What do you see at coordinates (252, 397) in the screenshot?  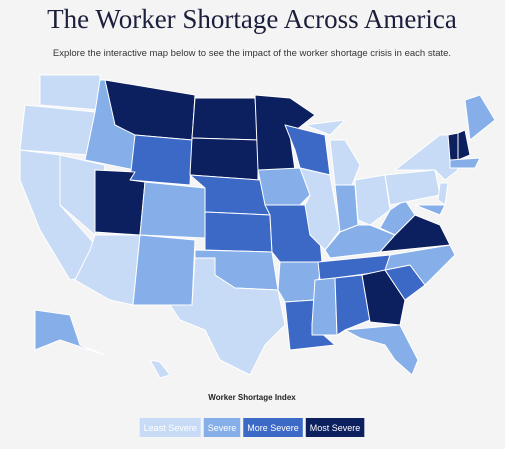 I see `legend-title: Worker Shortage Index` at bounding box center [252, 397].